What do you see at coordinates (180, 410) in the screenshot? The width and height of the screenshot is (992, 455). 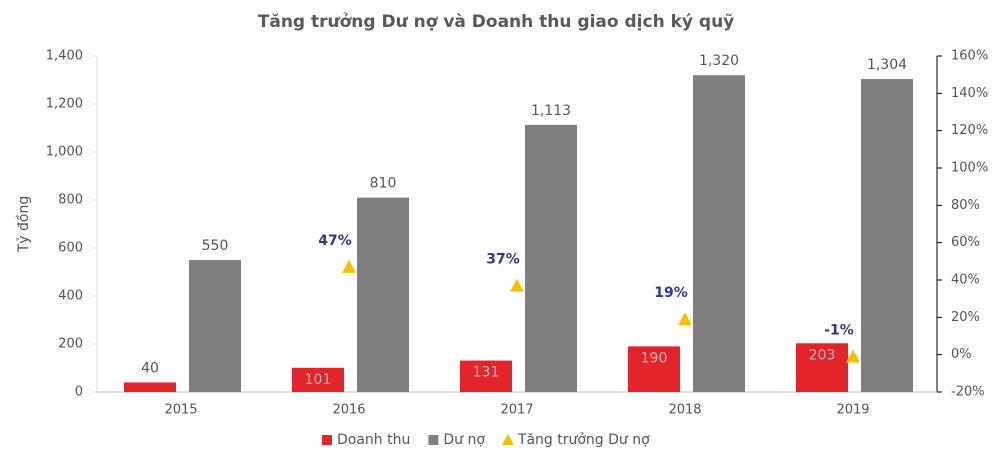 I see `x-tick-label: 2015` at bounding box center [180, 410].